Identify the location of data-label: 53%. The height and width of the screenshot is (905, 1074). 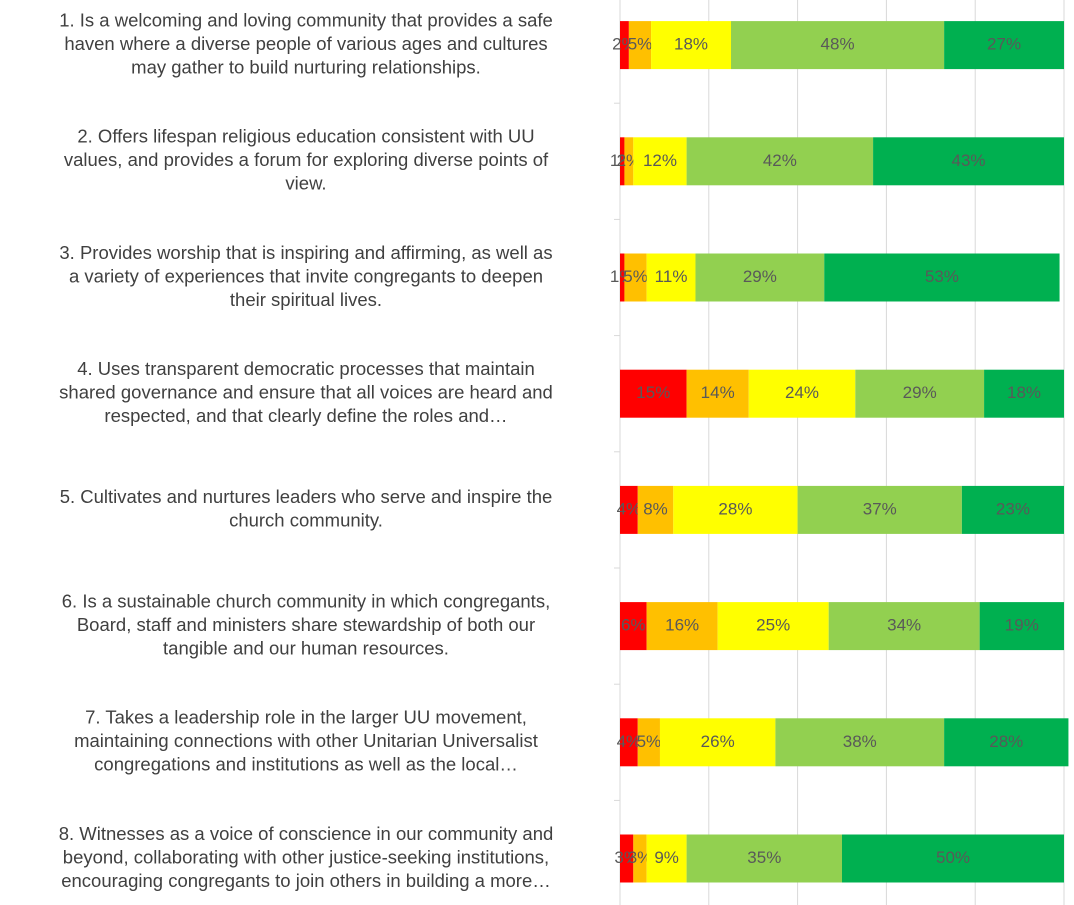
(942, 276).